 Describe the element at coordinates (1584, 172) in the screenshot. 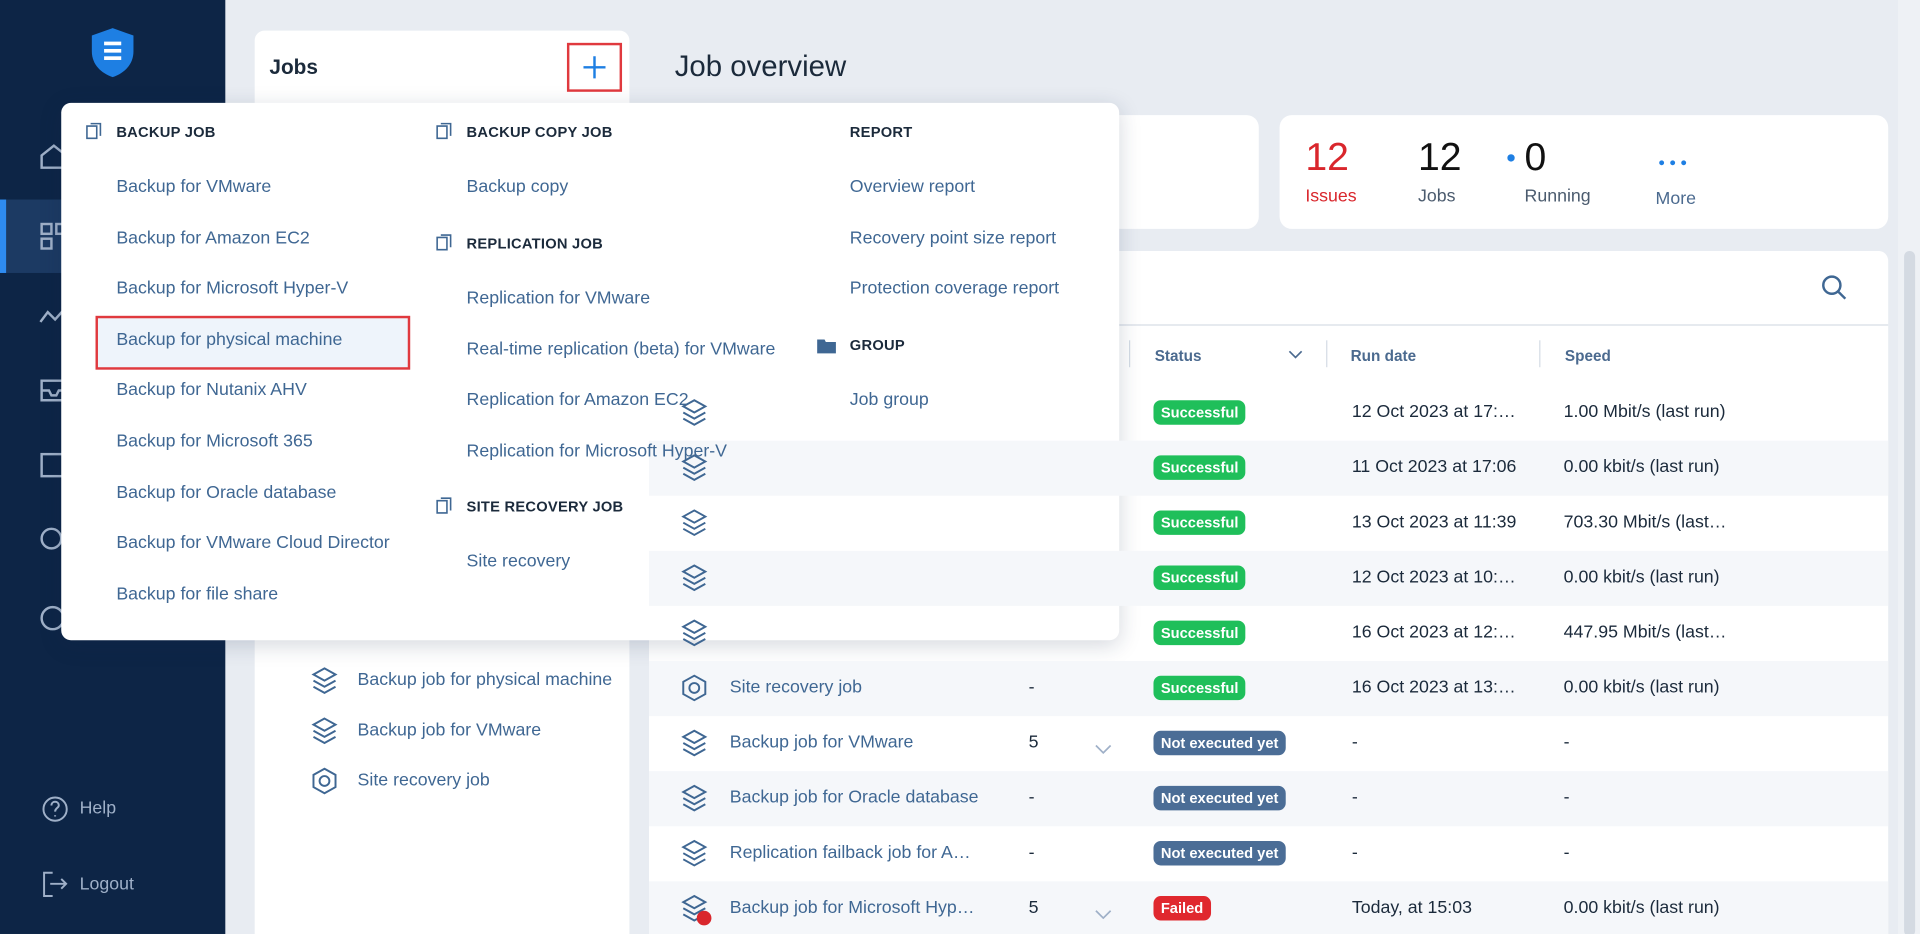

I see `stats-card` at that location.